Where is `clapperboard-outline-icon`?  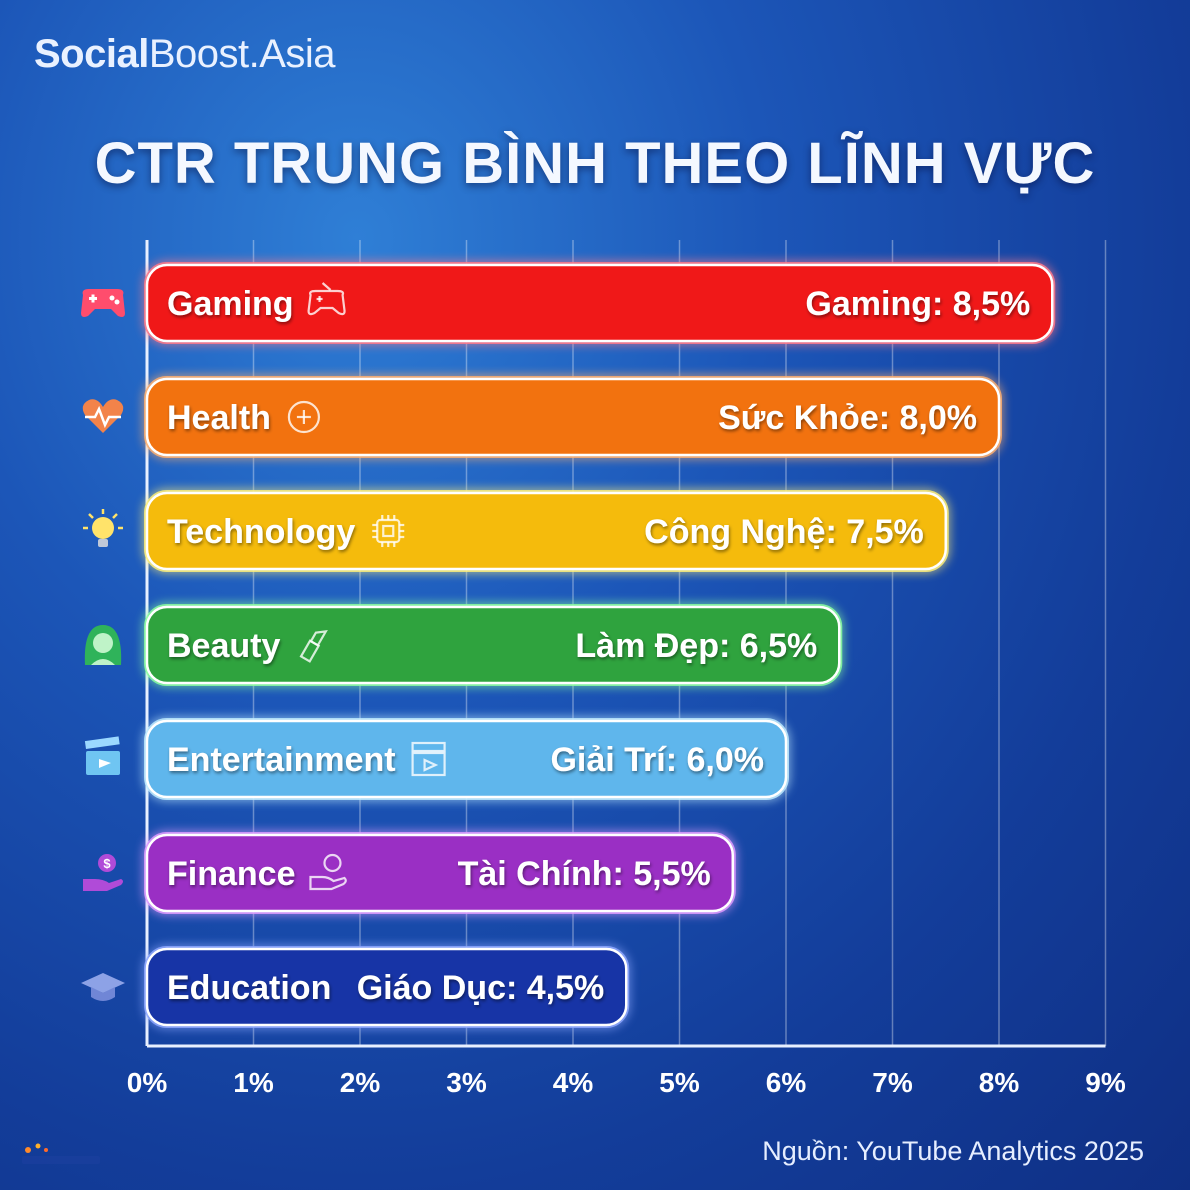 clapperboard-outline-icon is located at coordinates (428, 759).